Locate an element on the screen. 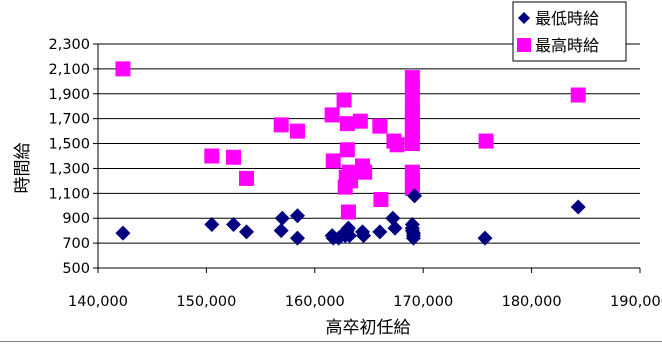 The height and width of the screenshot is (347, 662). x-tick-label: 190,000 is located at coordinates (636, 302).